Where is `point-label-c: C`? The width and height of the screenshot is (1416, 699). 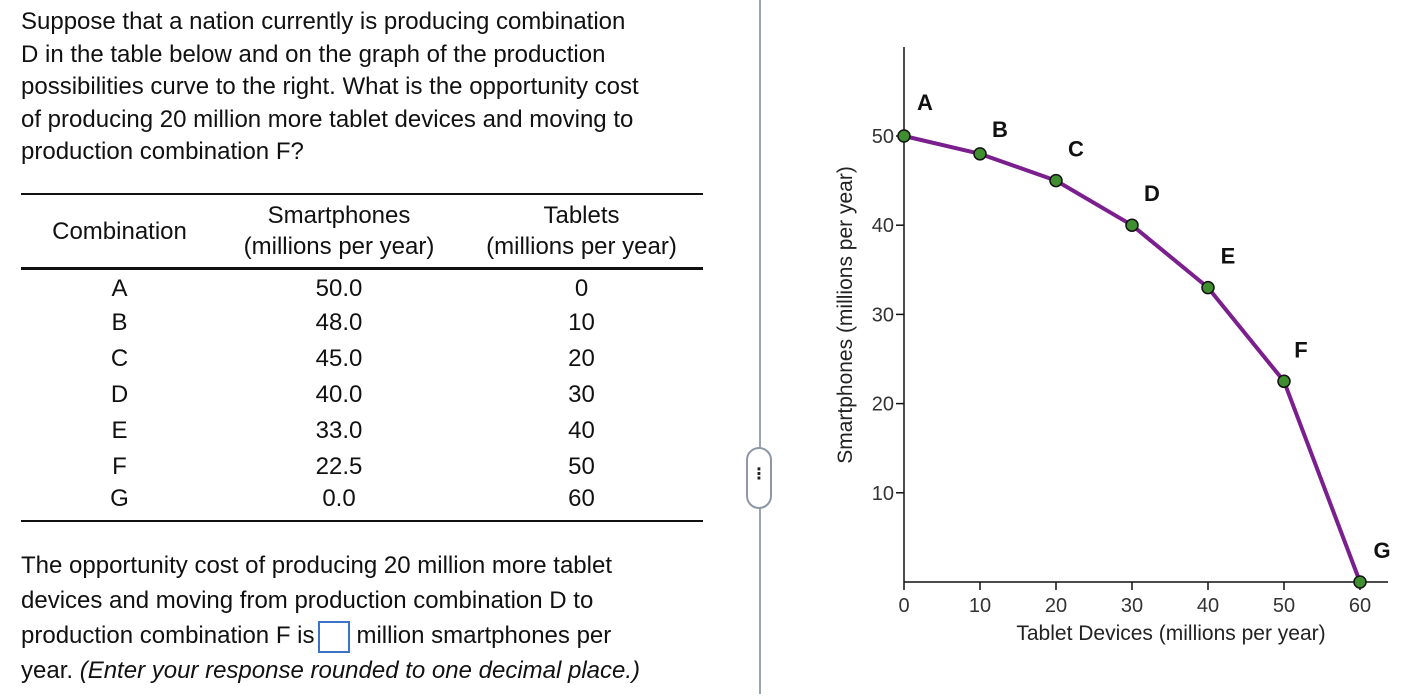
point-label-c: C is located at coordinates (1076, 149).